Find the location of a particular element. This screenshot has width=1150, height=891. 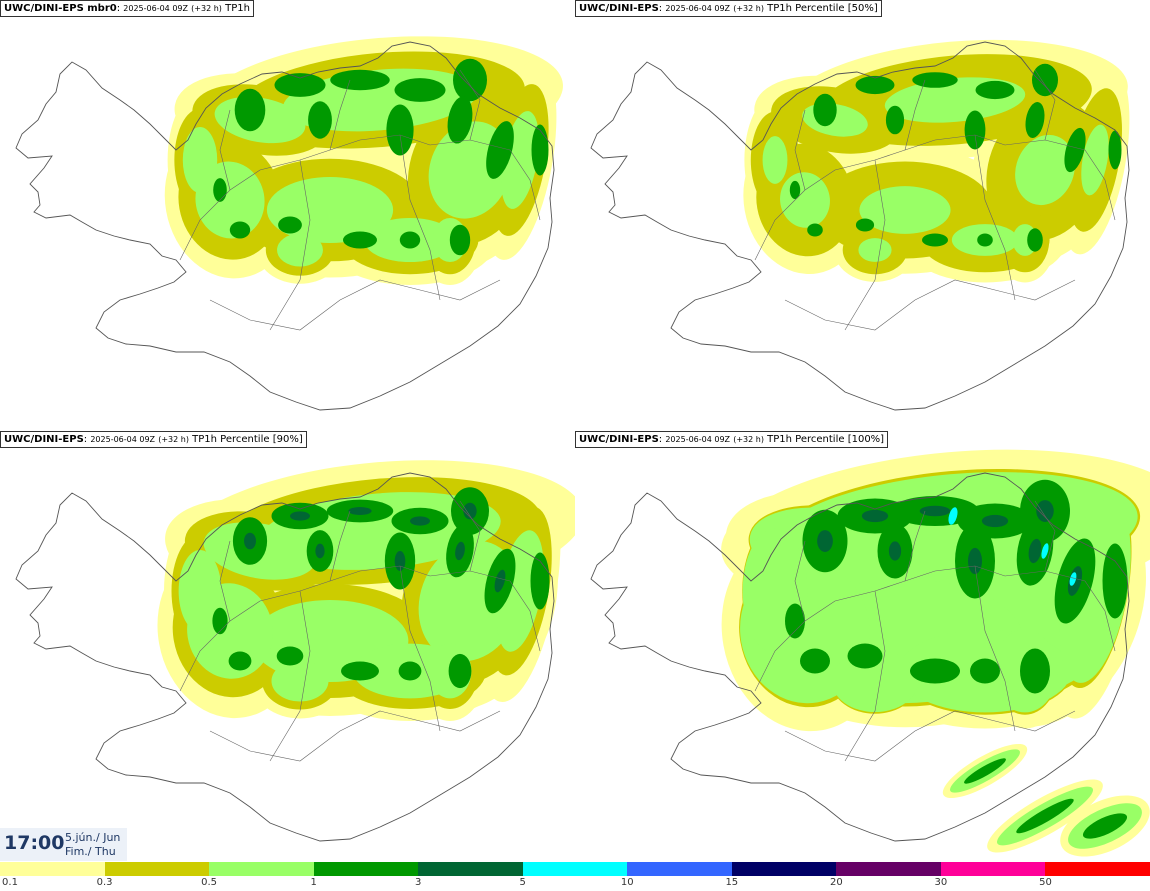

color-legend is located at coordinates (575, 869).